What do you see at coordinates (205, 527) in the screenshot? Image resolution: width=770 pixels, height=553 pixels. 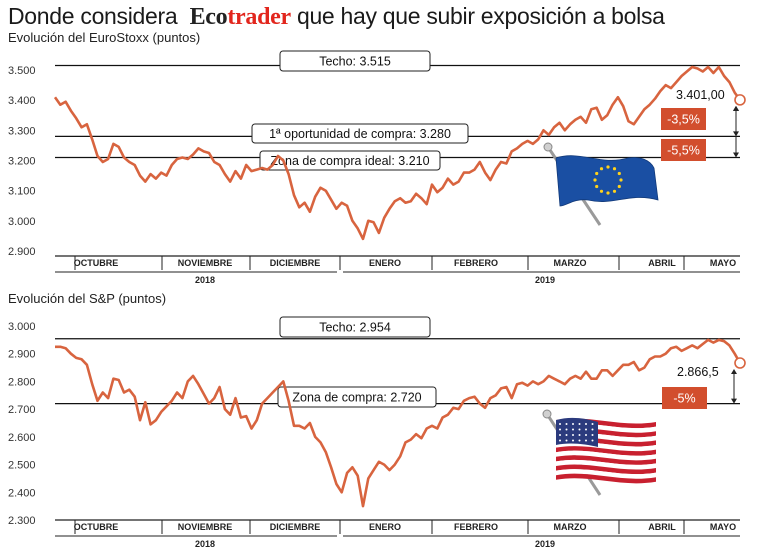 I see `sp500-month-label: NOVIEMBRE` at bounding box center [205, 527].